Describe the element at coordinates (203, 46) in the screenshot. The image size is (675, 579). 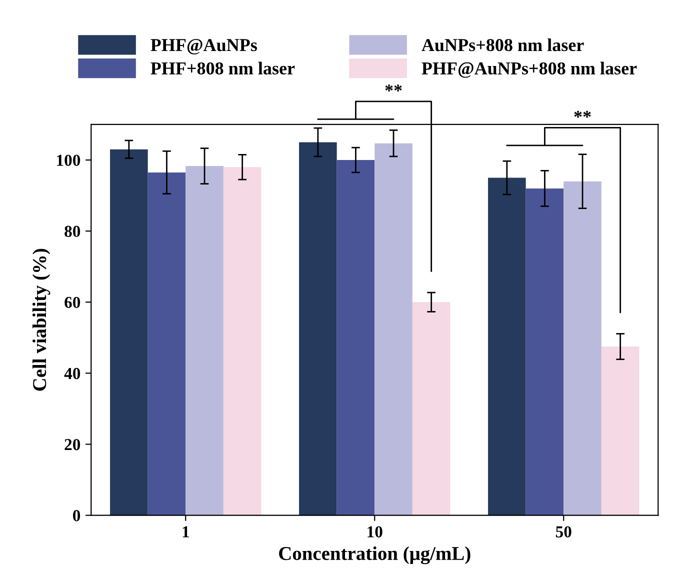
I see `legend-label: PHF@AuNPs` at that location.